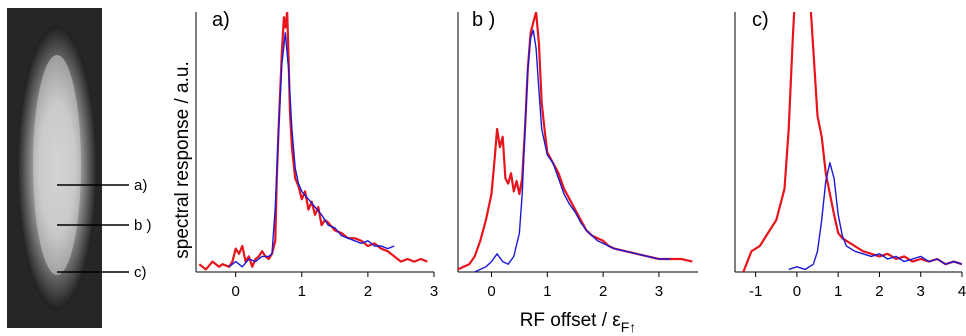  I want to click on x-axis-label: RF offset / εF↑, so click(578, 322).